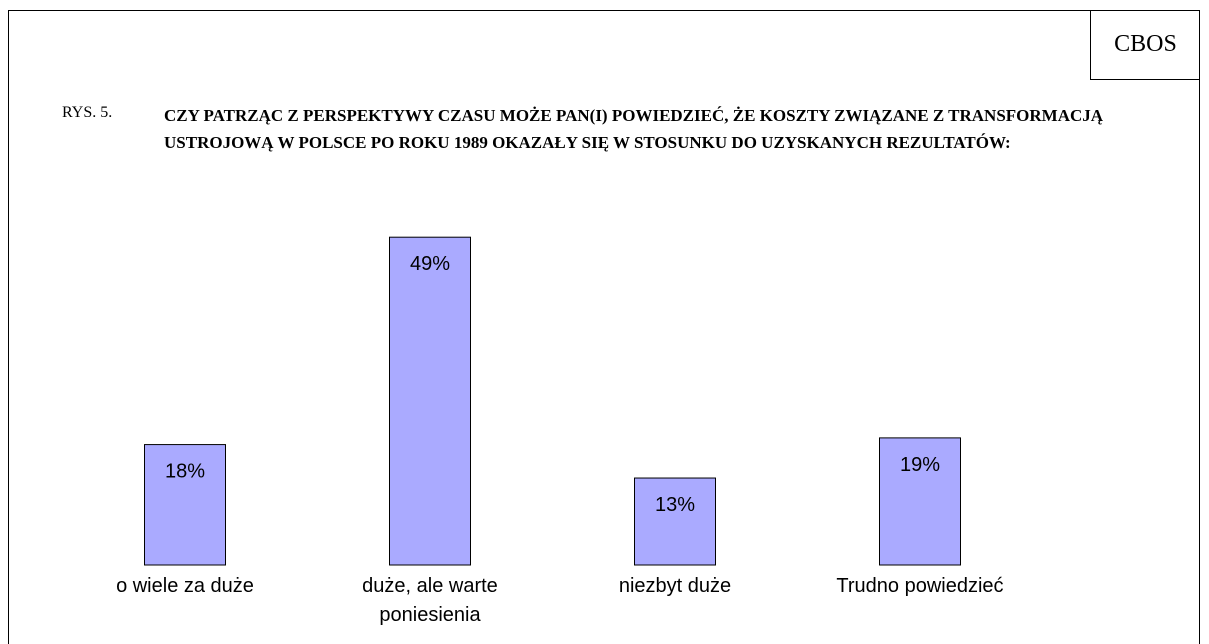 Image resolution: width=1209 pixels, height=644 pixels. Describe the element at coordinates (675, 586) in the screenshot. I see `category-label: niezbyt duże` at that location.